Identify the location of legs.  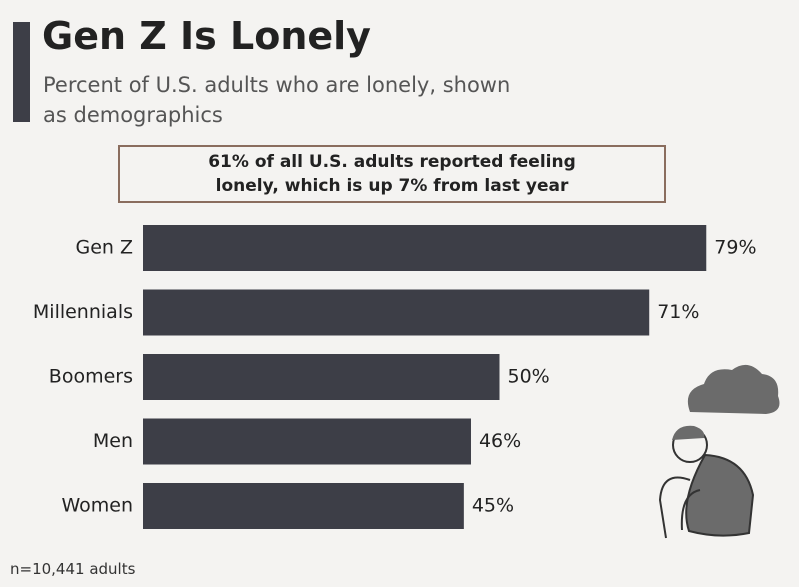
(679, 507).